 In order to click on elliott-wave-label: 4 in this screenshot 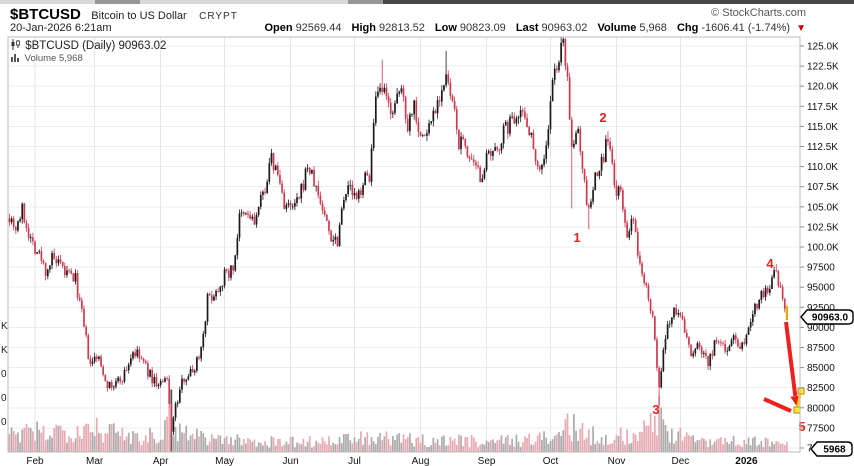, I will do `click(770, 263)`.